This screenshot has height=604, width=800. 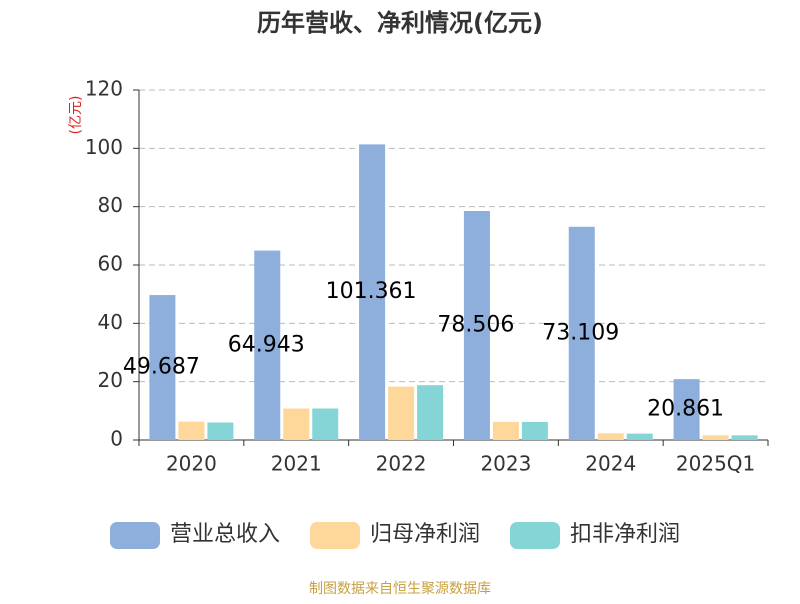 What do you see at coordinates (401, 464) in the screenshot?
I see `x-tick-label: 2022` at bounding box center [401, 464].